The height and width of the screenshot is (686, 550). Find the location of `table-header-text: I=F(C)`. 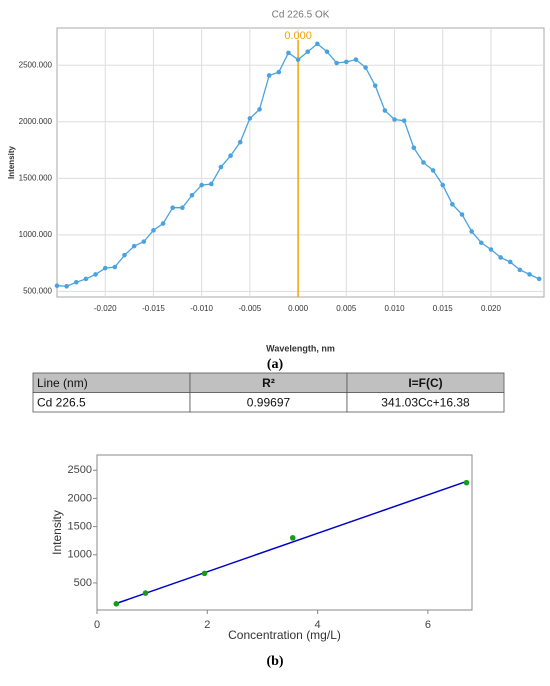

table-header-text: I=F(C) is located at coordinates (425, 383).